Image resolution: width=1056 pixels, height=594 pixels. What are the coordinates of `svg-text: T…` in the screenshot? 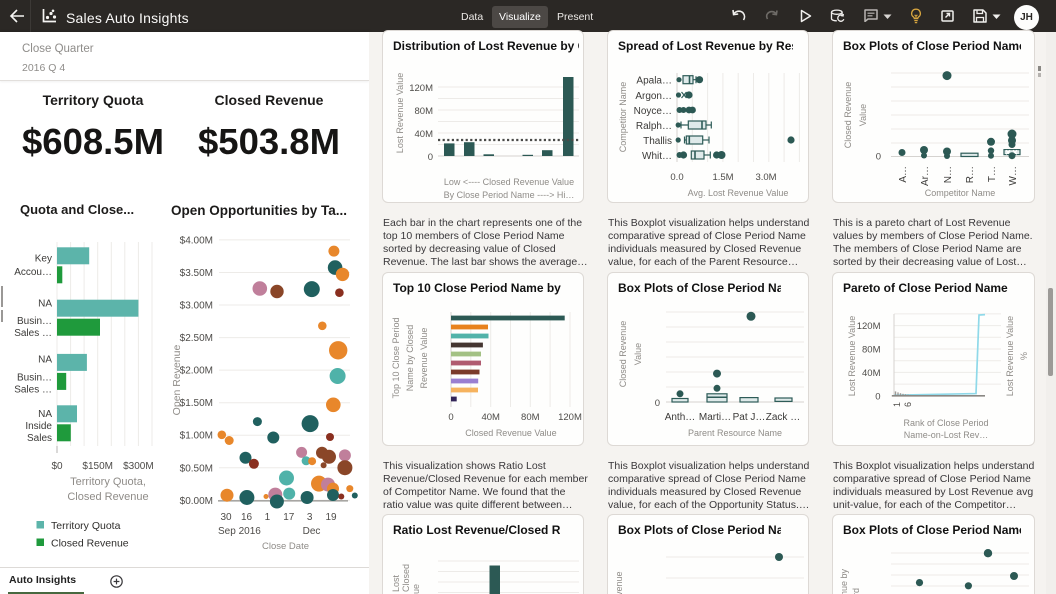 It's located at (992, 174).